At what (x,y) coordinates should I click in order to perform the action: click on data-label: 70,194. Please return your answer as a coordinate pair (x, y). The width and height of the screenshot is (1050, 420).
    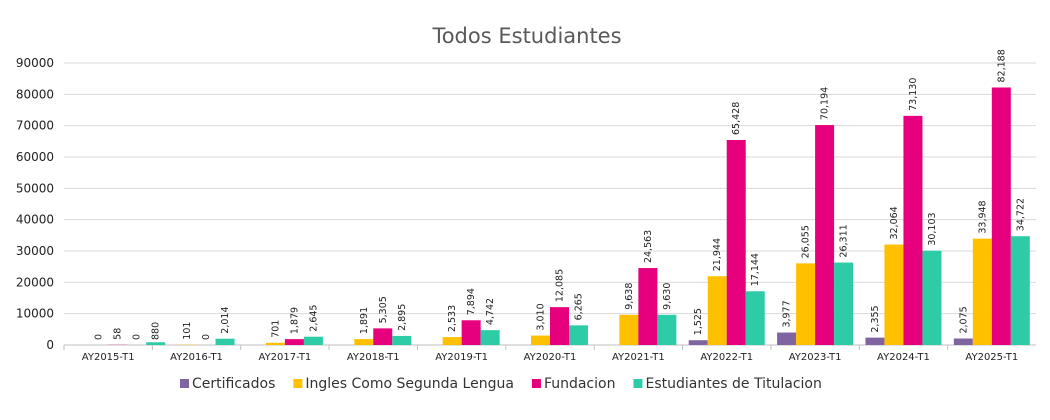
    Looking at the image, I should click on (825, 103).